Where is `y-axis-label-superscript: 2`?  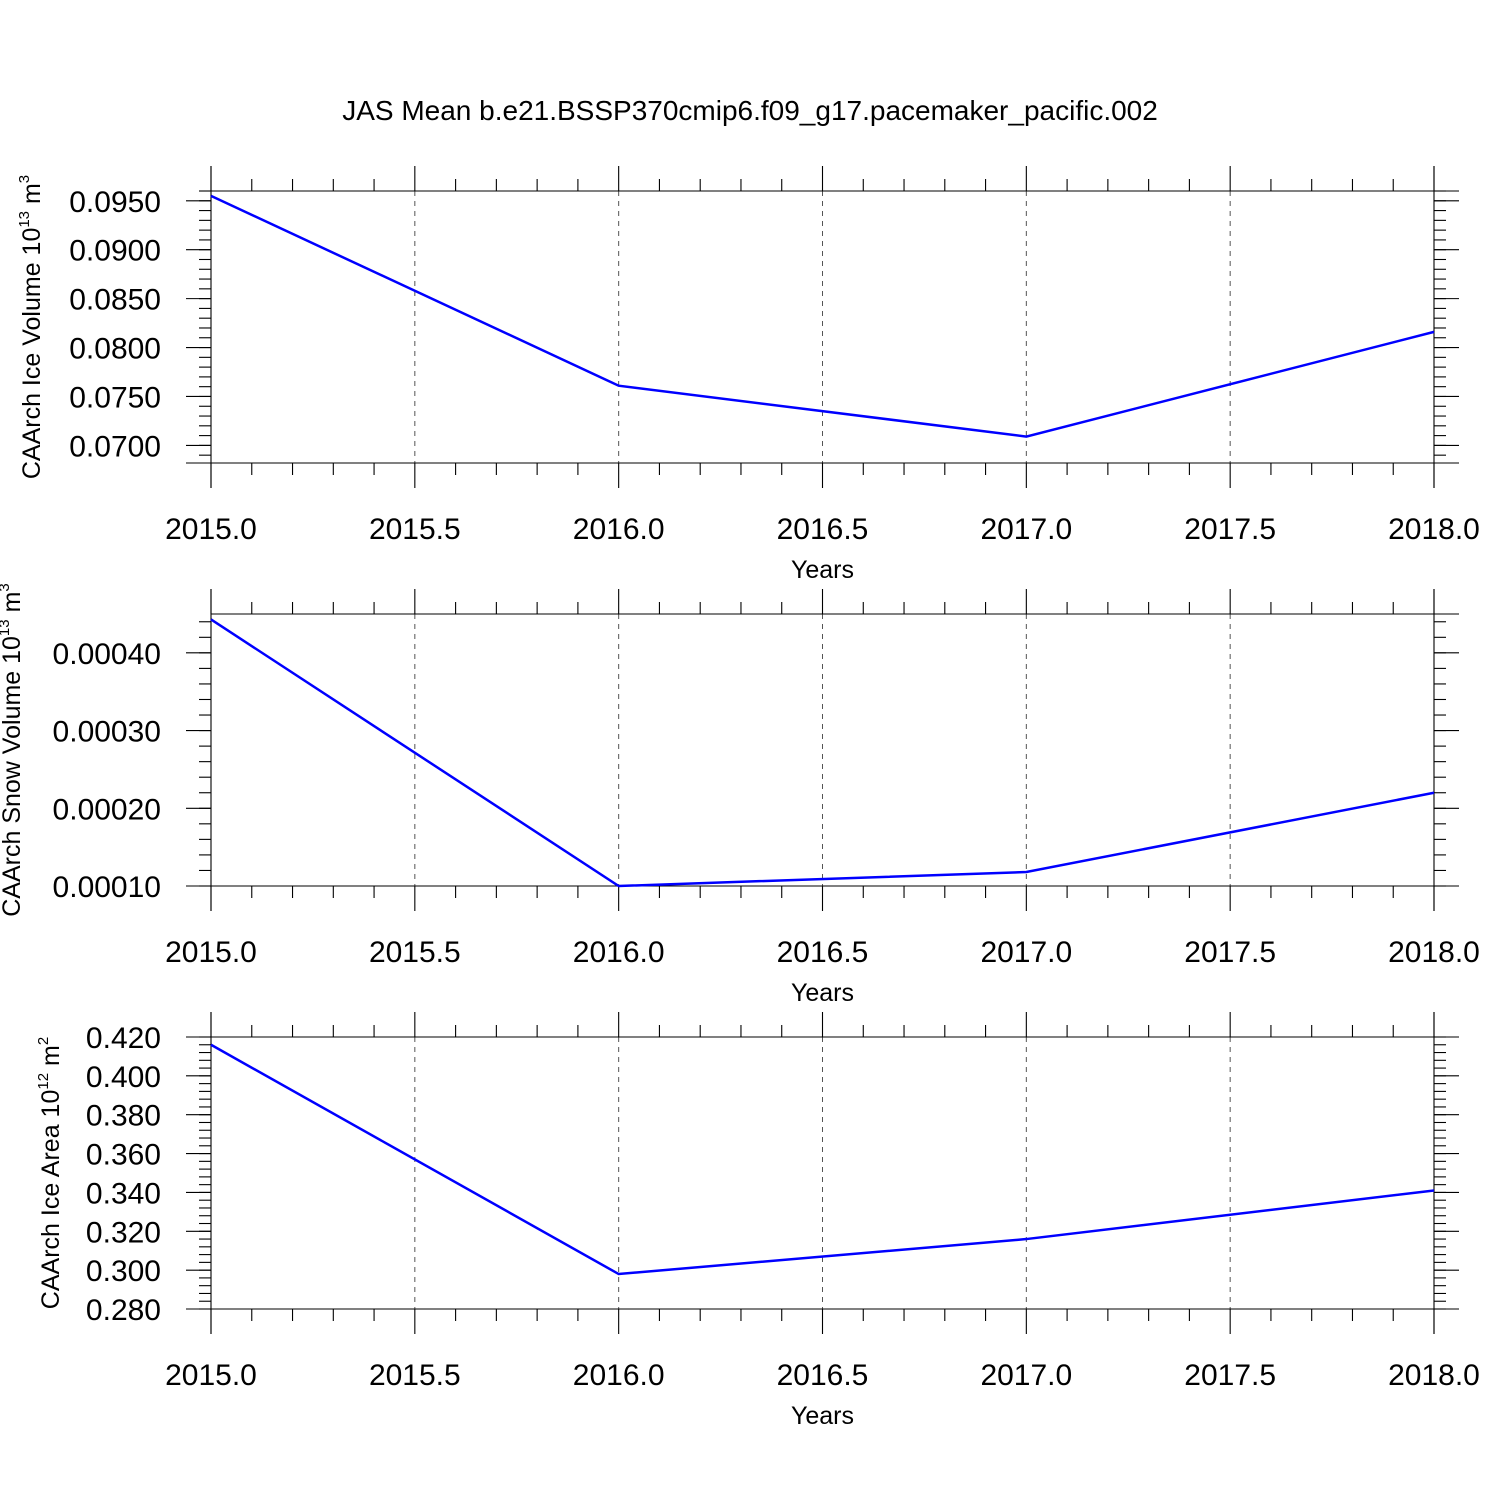
y-axis-label-superscript: 2 is located at coordinates (43, 1041).